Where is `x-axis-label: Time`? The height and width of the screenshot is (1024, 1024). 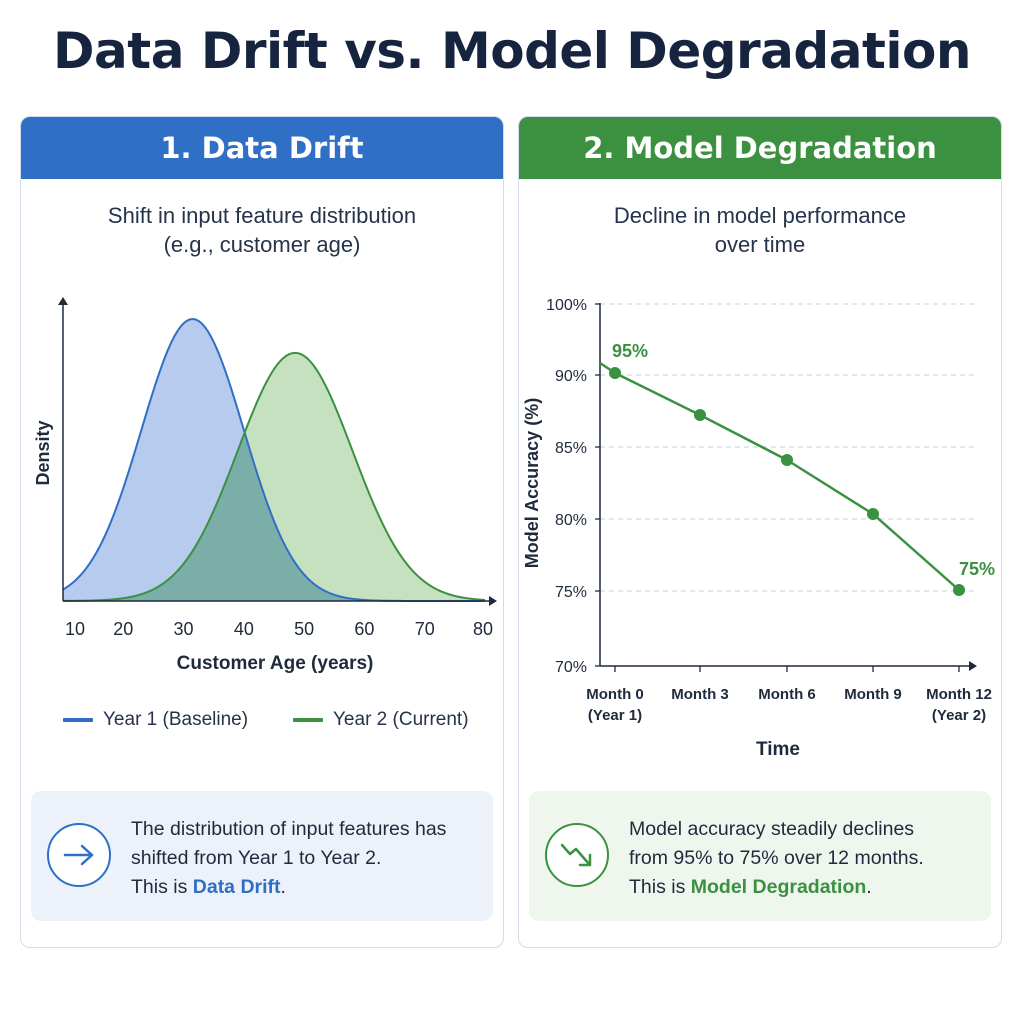 x-axis-label: Time is located at coordinates (778, 749).